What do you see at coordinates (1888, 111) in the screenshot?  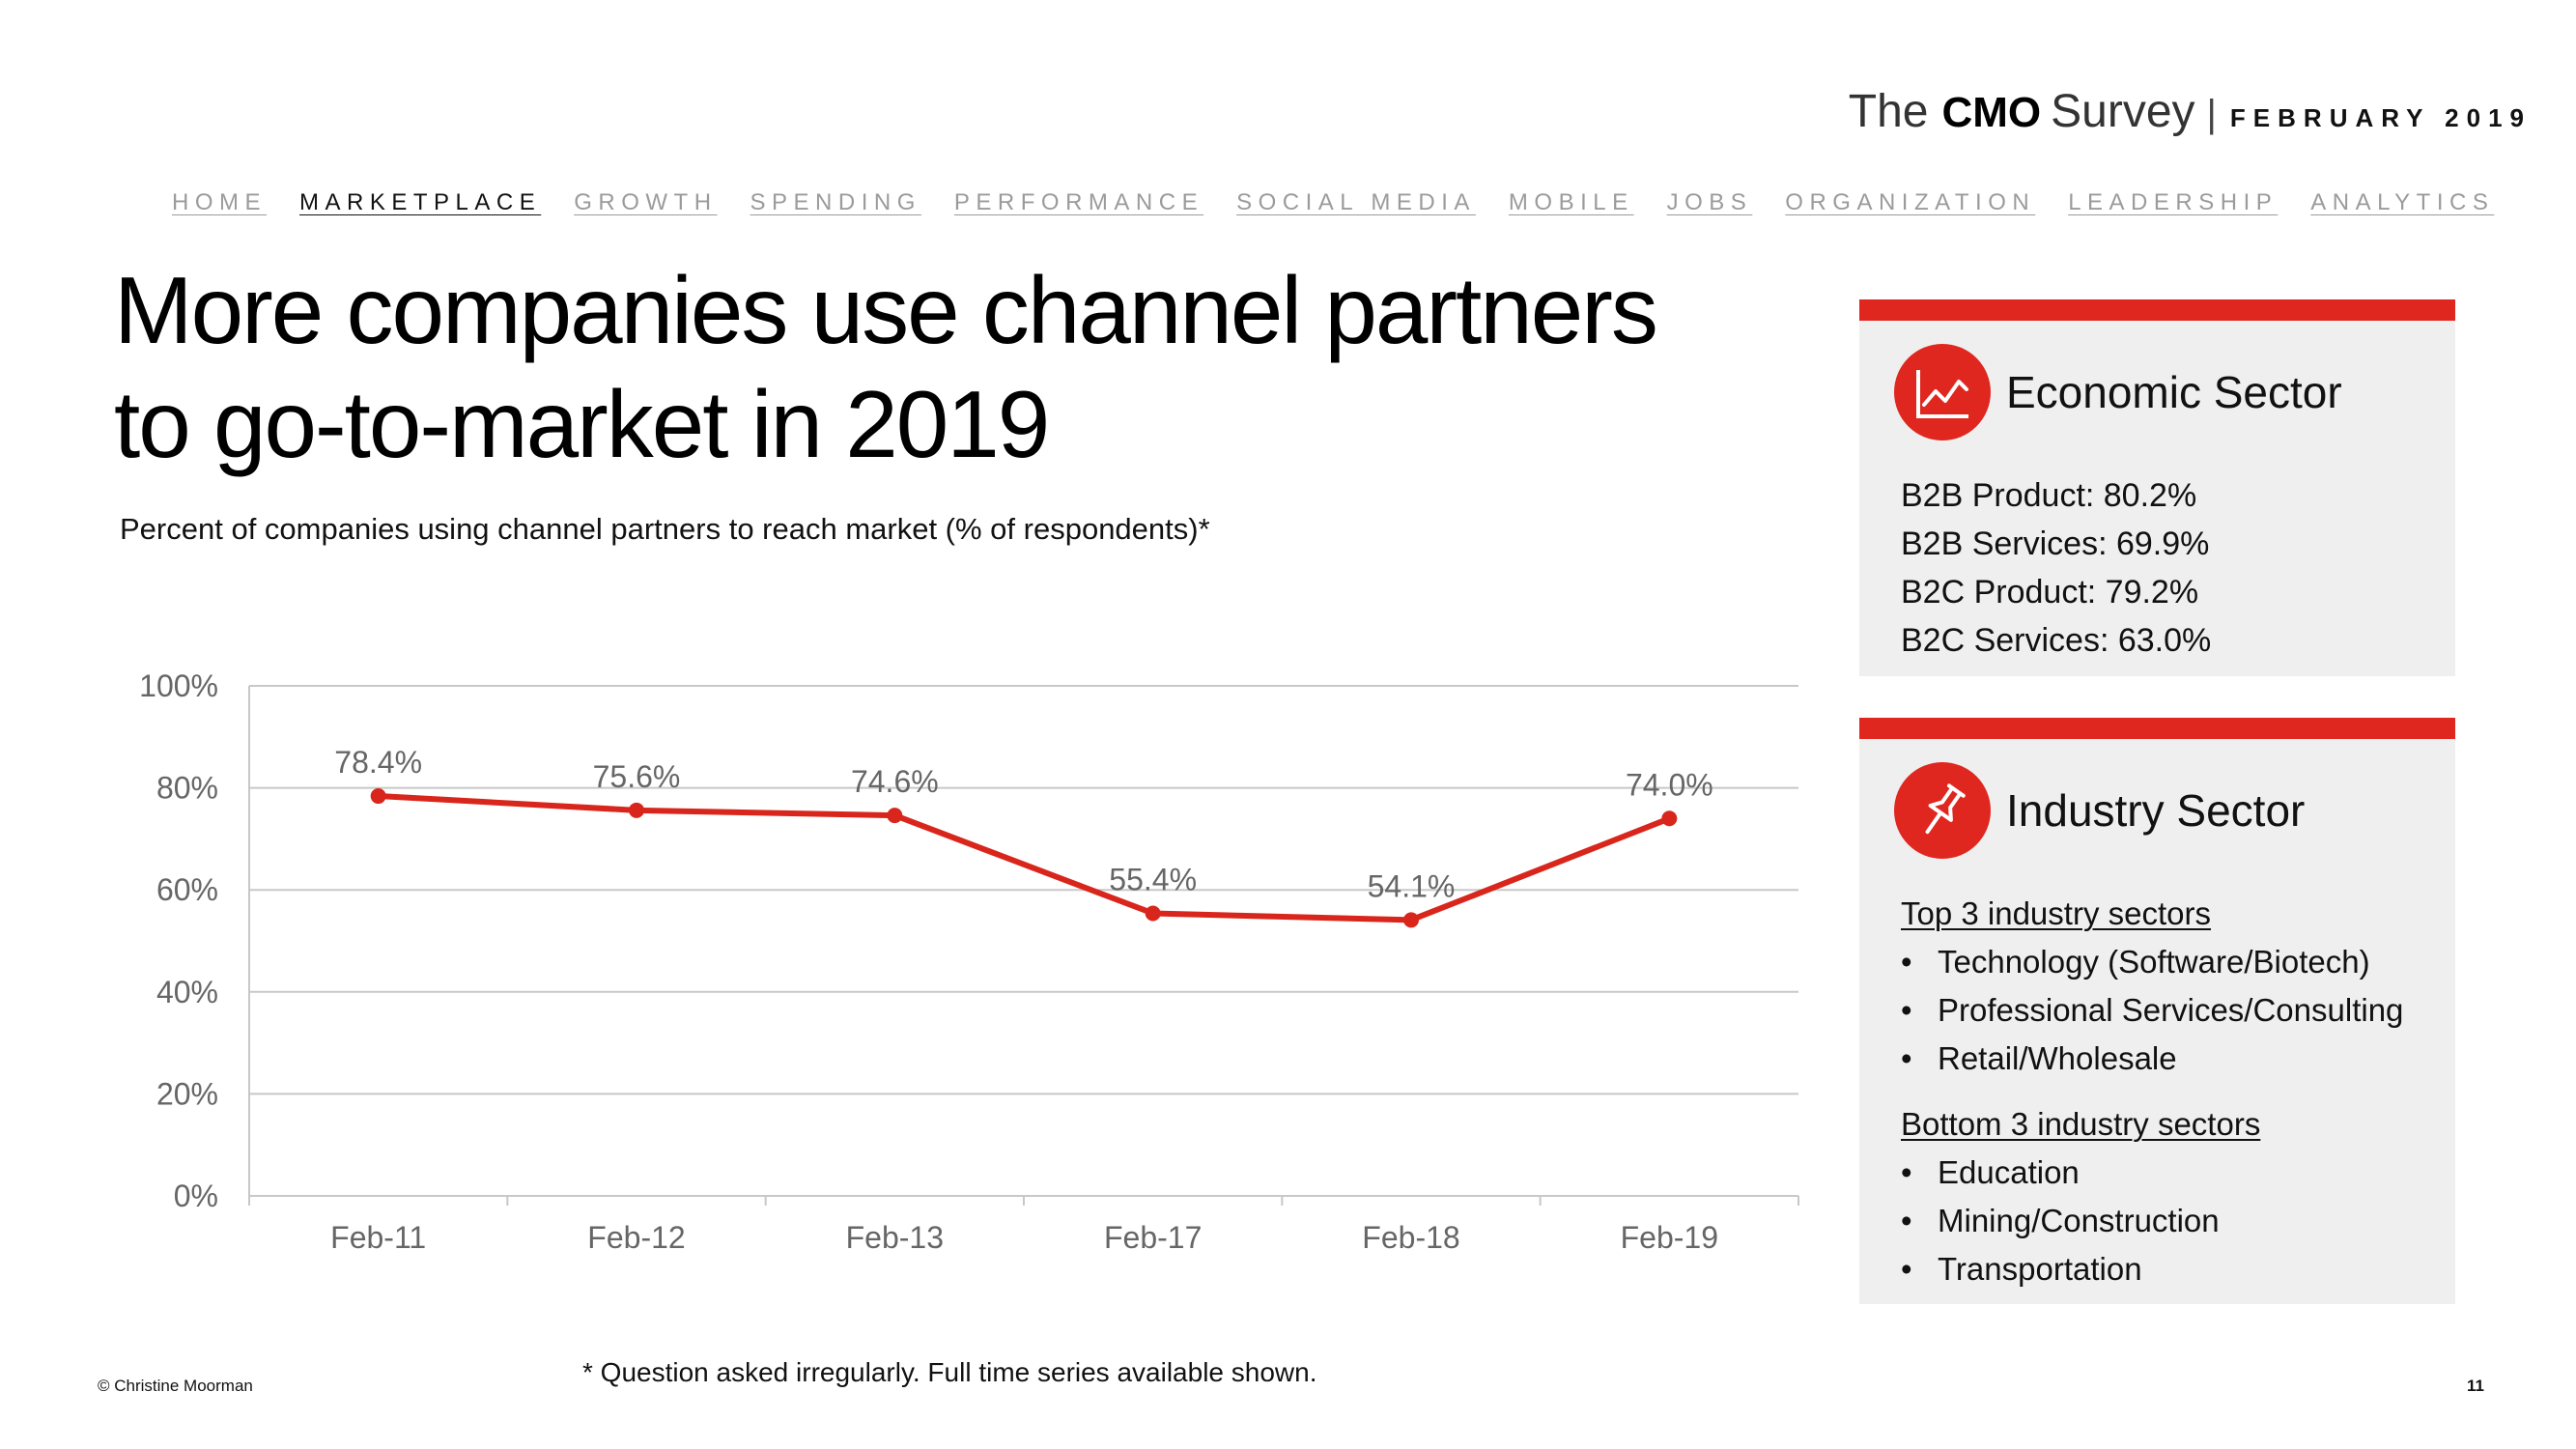 I see `brand-the: The` at bounding box center [1888, 111].